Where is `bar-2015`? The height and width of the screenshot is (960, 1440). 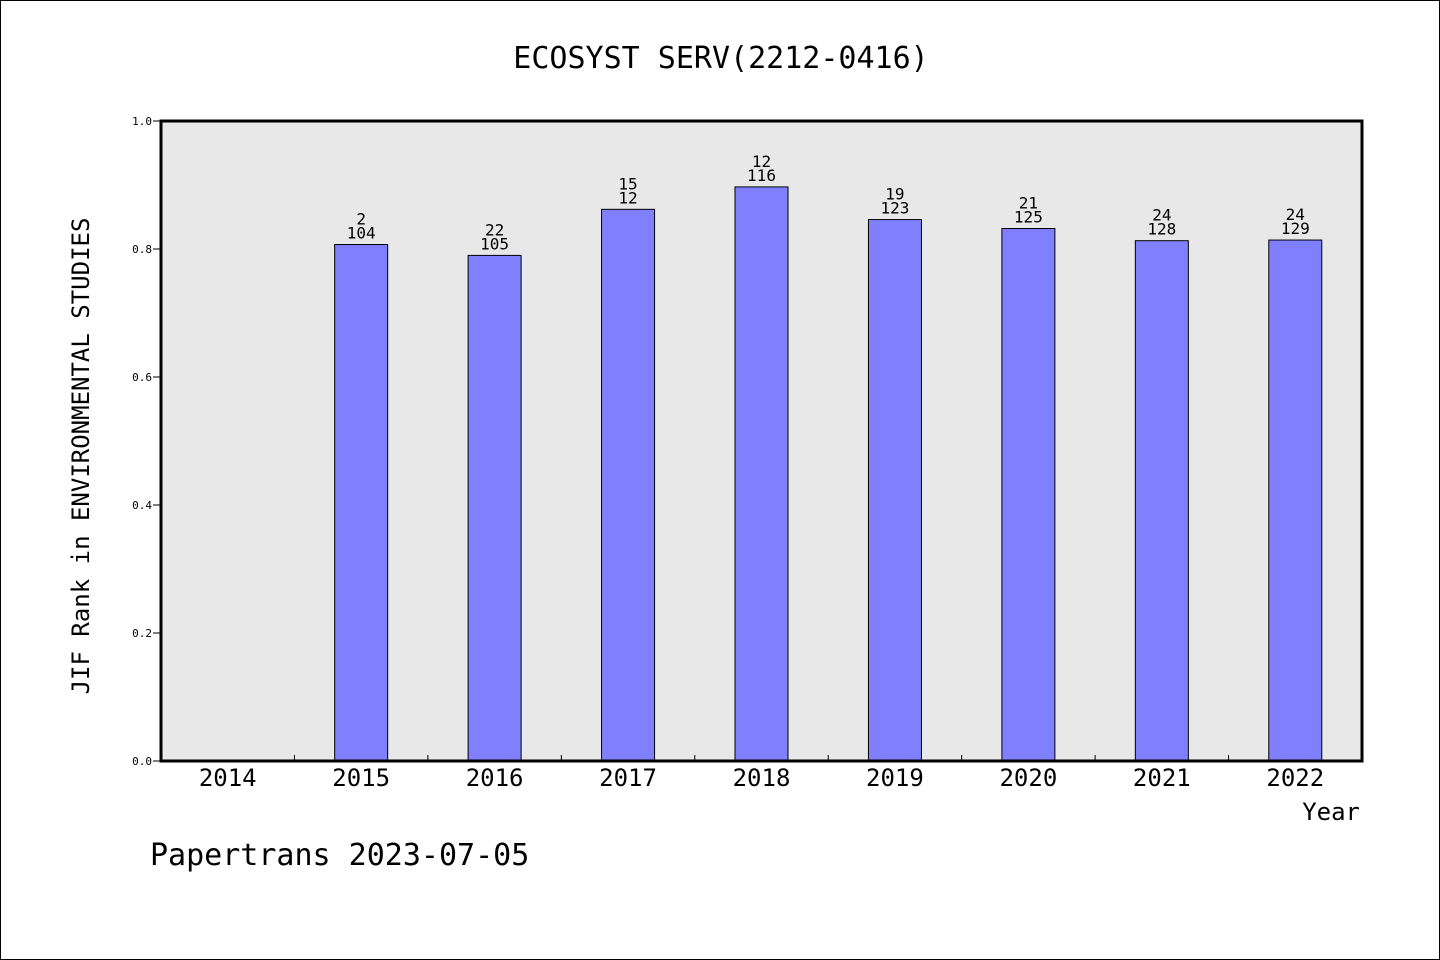 bar-2015 is located at coordinates (361, 503).